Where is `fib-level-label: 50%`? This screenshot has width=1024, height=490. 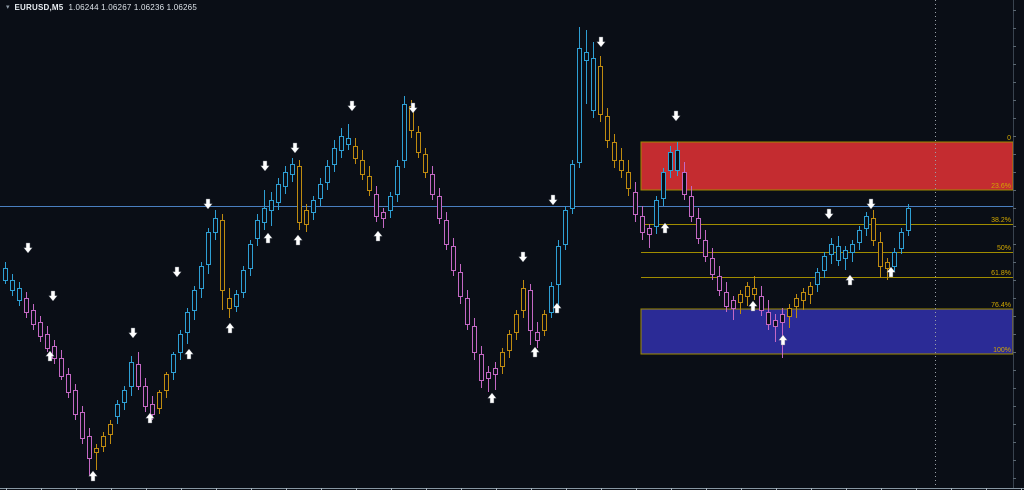 fib-level-label: 50% is located at coordinates (1004, 248).